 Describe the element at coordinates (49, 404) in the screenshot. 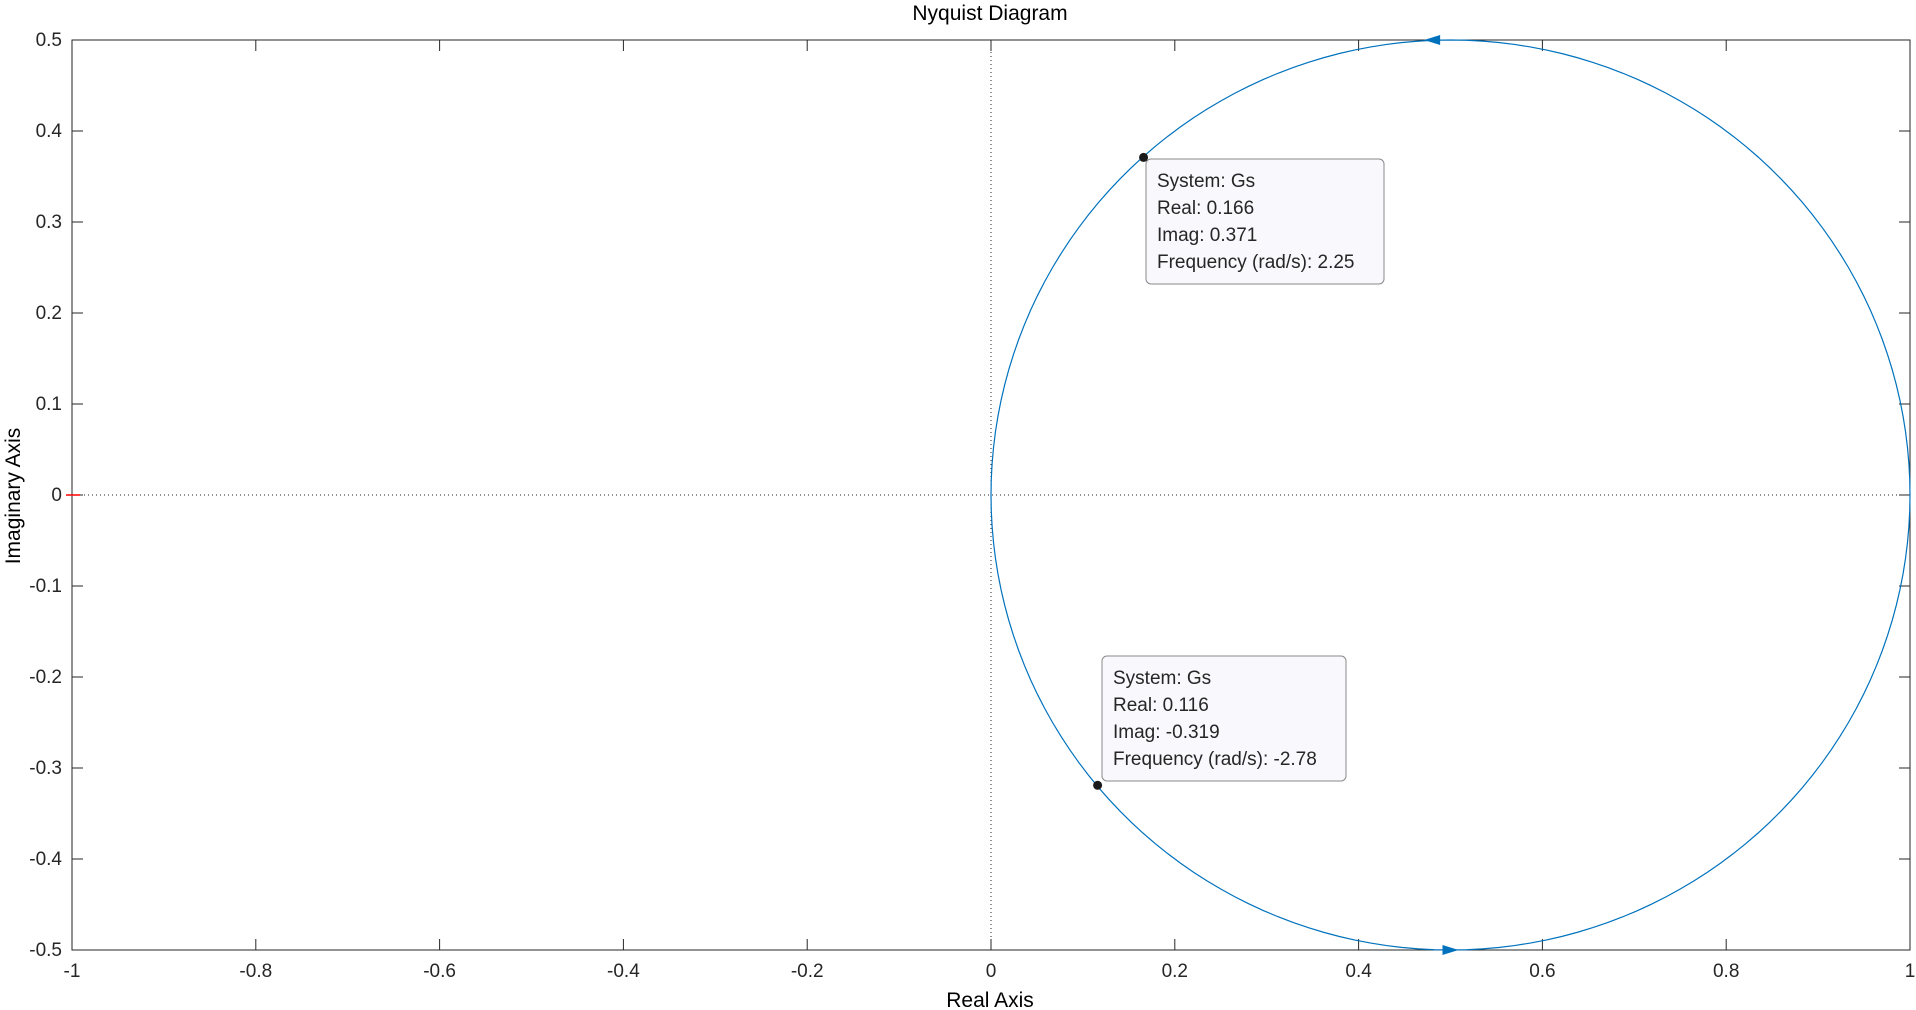

I see `y-tick-label: 0.1` at that location.